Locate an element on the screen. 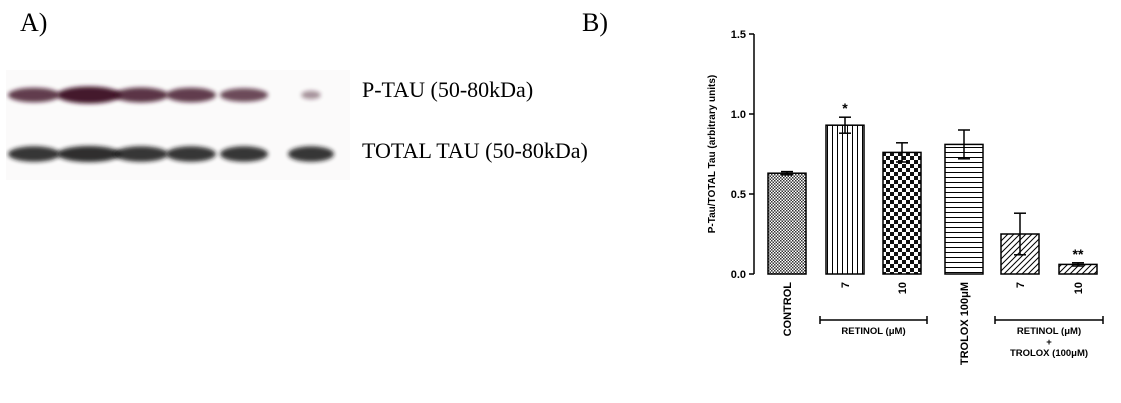 This screenshot has width=1121, height=403. p-tau-band-label: P-TAU (50-80kDa) is located at coordinates (448, 89).